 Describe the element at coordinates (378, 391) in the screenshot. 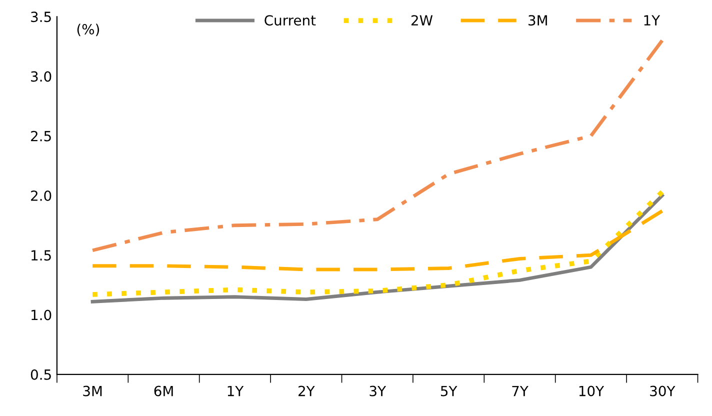

I see `x-tick-label: 3Y` at that location.